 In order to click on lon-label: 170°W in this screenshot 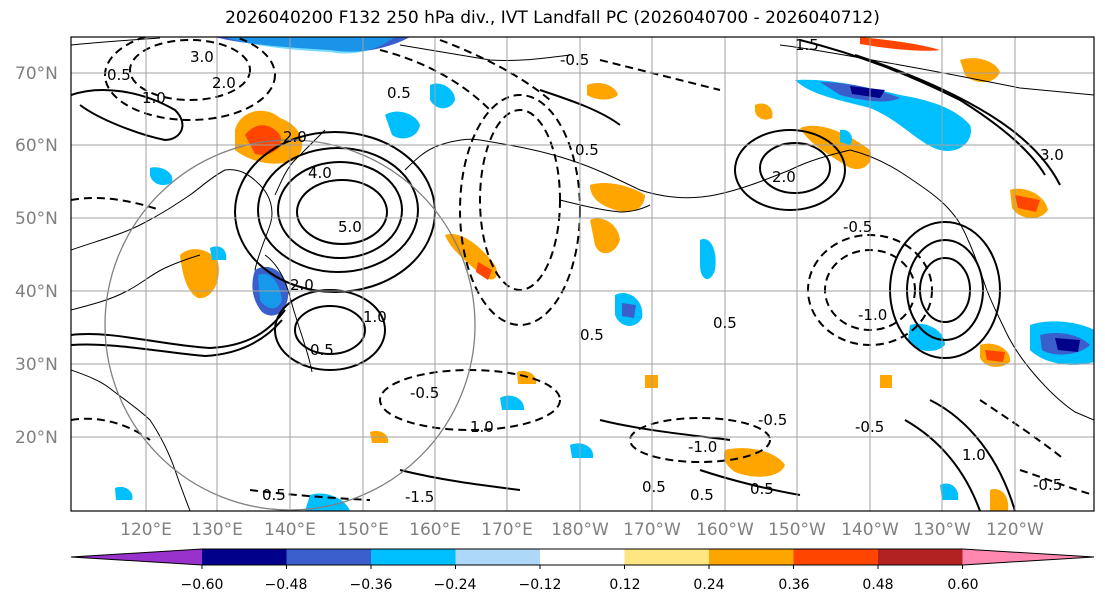, I will do `click(652, 530)`.